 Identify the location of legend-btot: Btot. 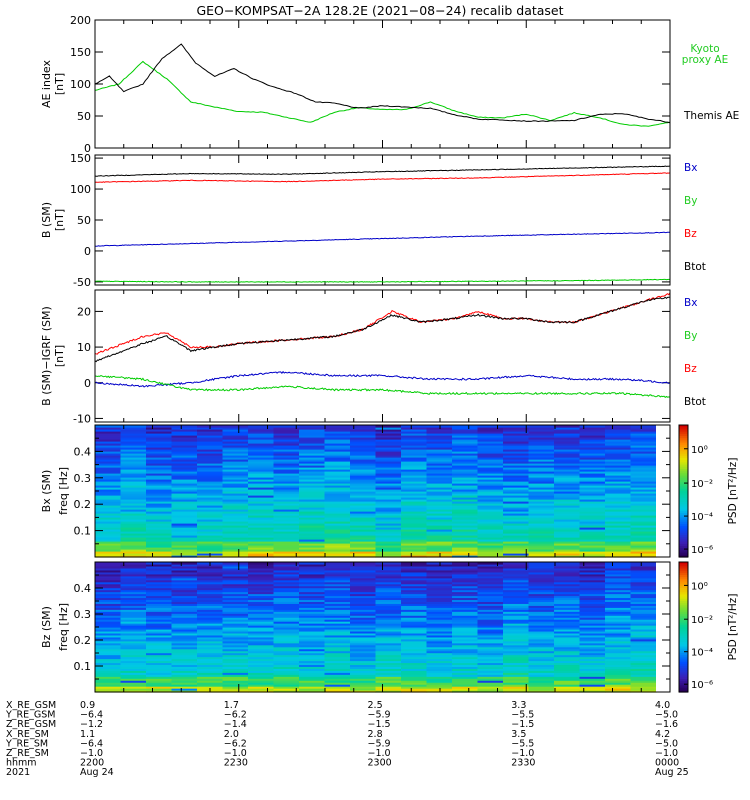
(695, 267).